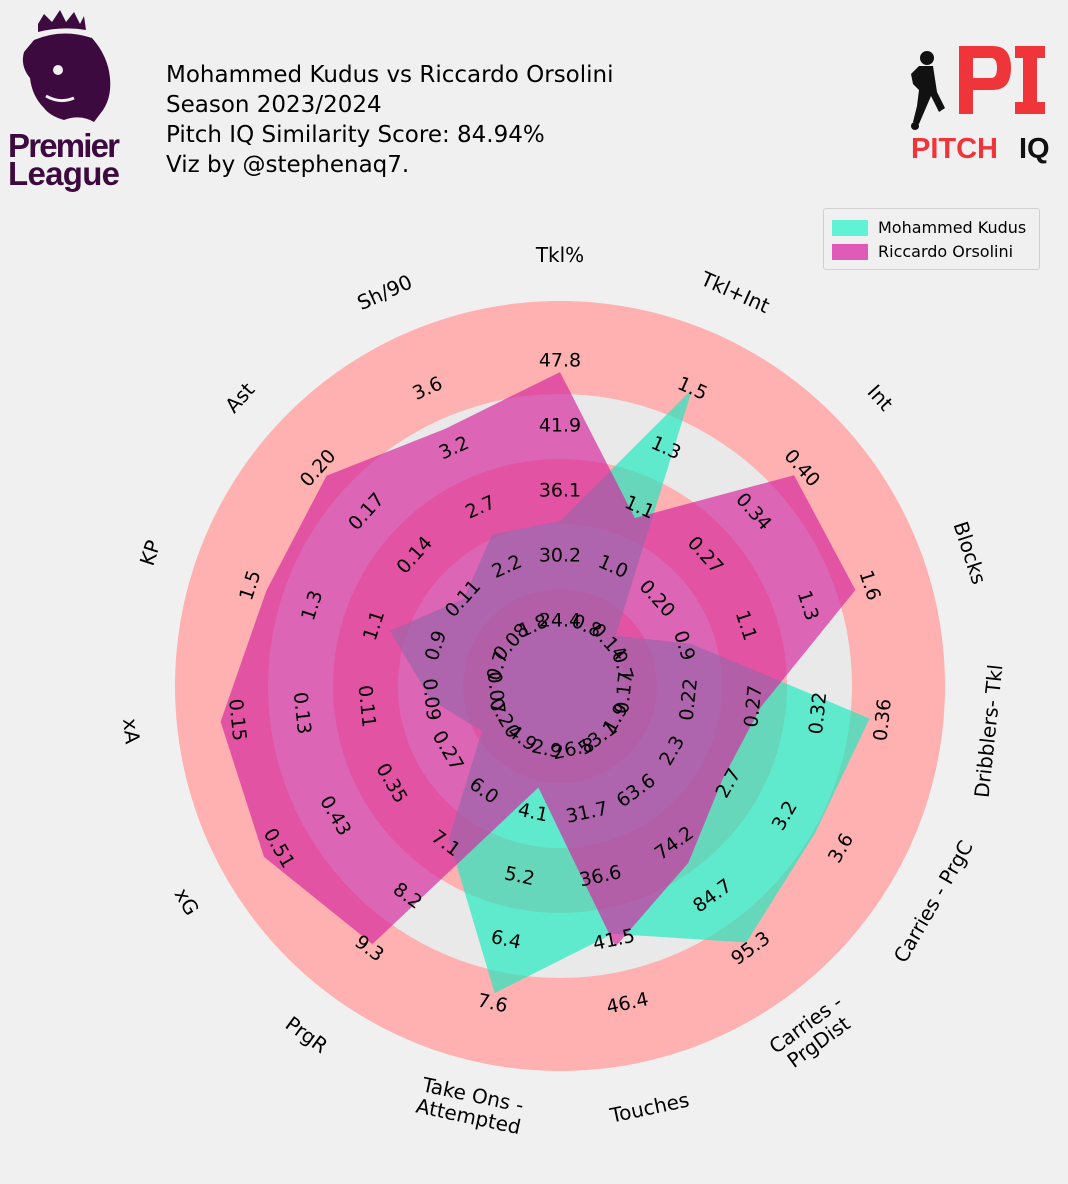  I want to click on legend-item-orsolini: Riccardo Orsolini, so click(922, 251).